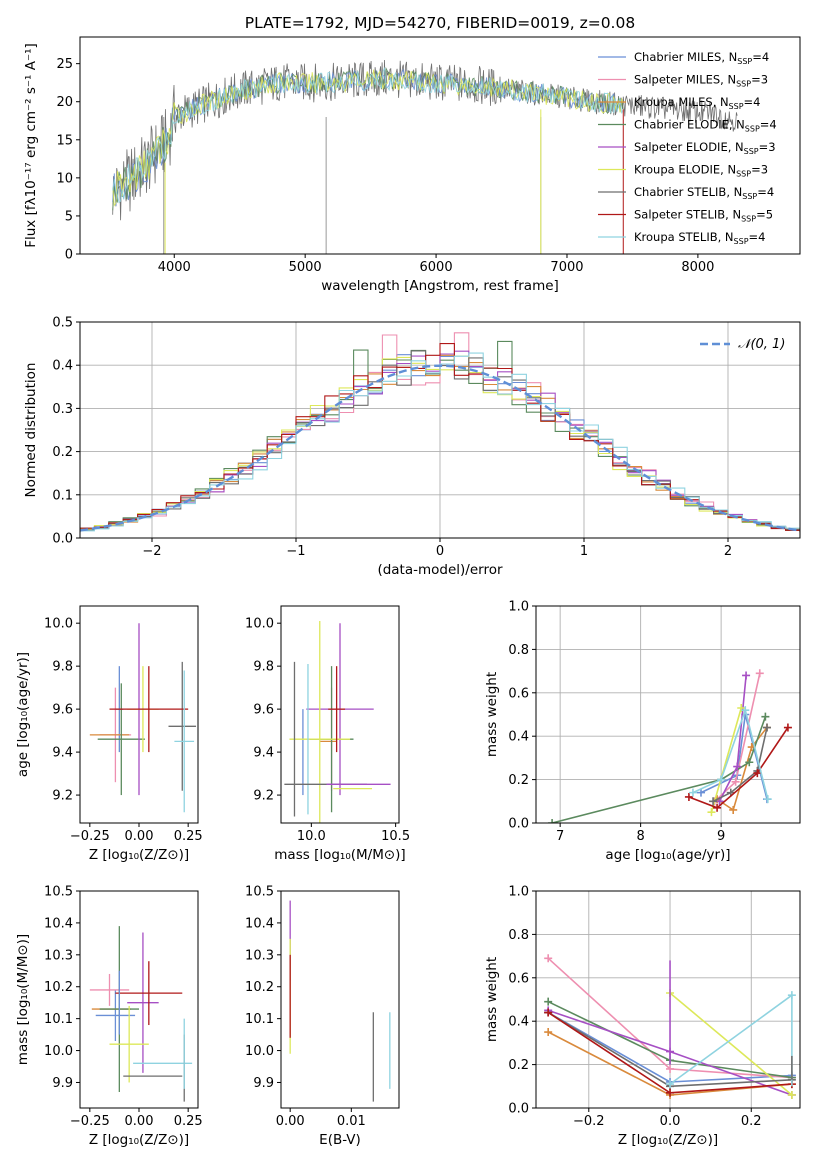  I want to click on x-tick-label: 0.2, so click(751, 1121).